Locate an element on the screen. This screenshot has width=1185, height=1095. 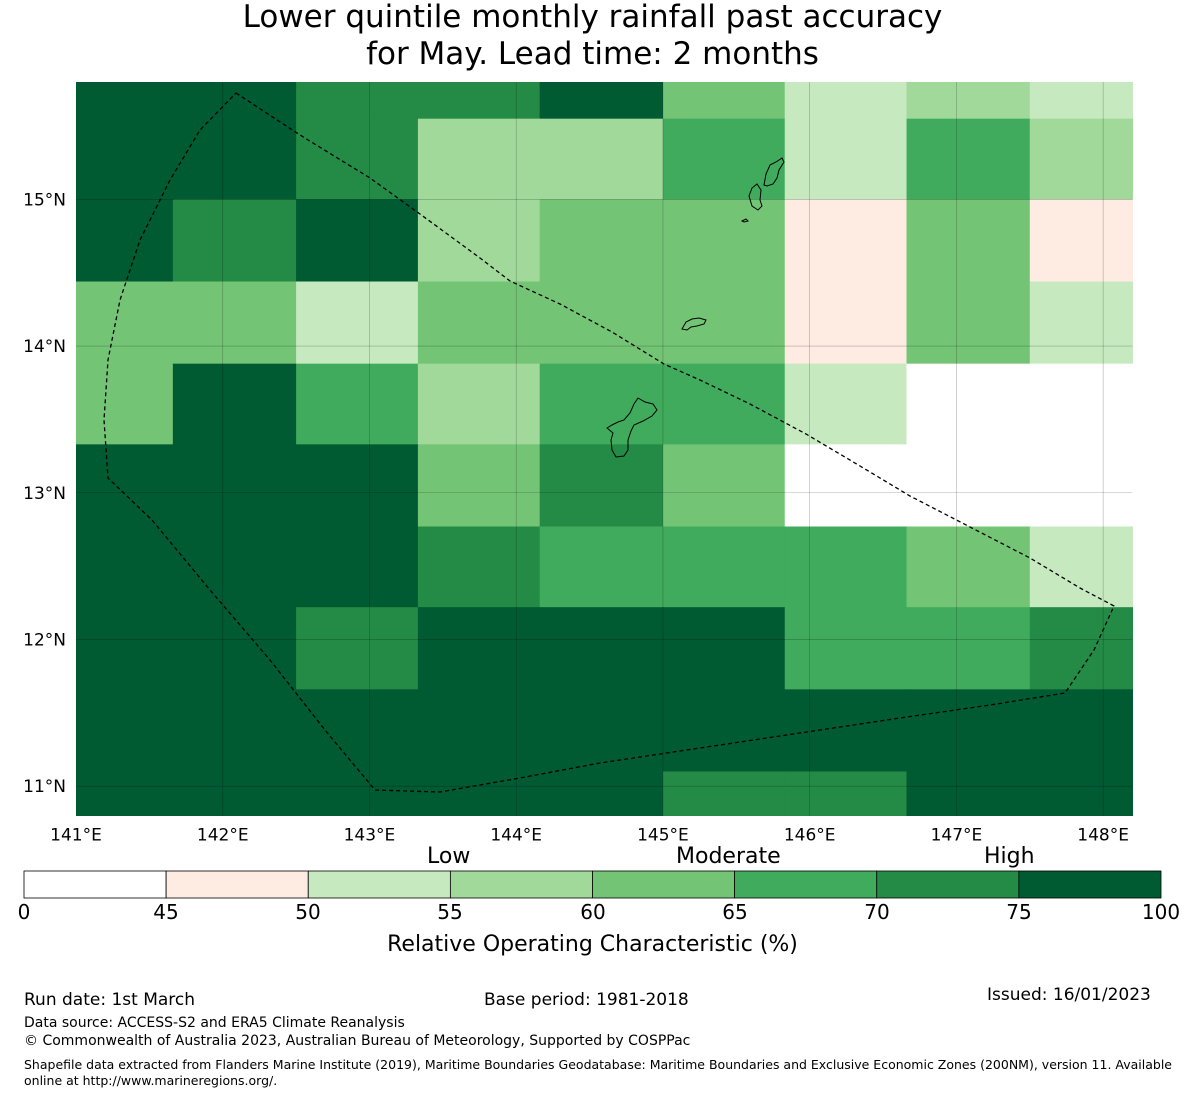
island-aguijan is located at coordinates (744, 220).